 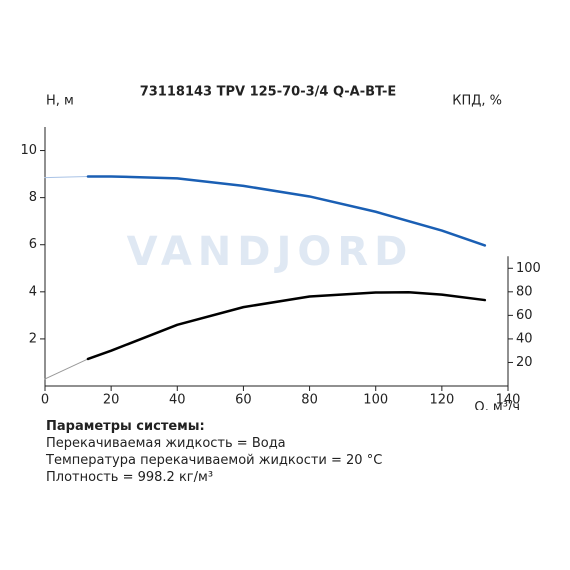 What do you see at coordinates (33, 244) in the screenshot?
I see `y-tick-label: 6` at bounding box center [33, 244].